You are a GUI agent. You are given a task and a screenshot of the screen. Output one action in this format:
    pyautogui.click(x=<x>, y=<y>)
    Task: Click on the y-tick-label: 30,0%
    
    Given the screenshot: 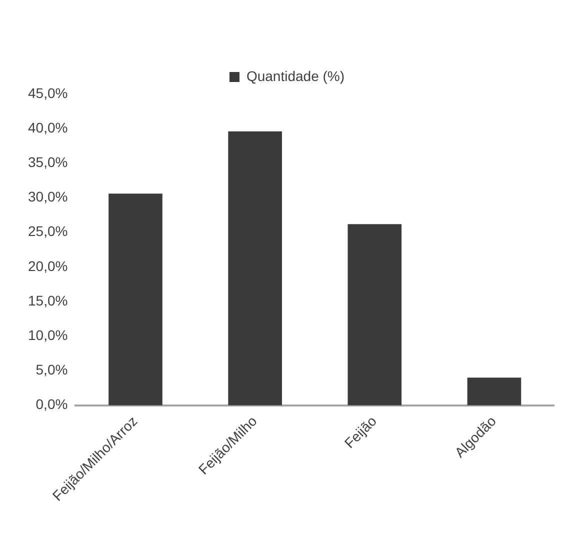 What is the action you would take?
    pyautogui.click(x=48, y=196)
    